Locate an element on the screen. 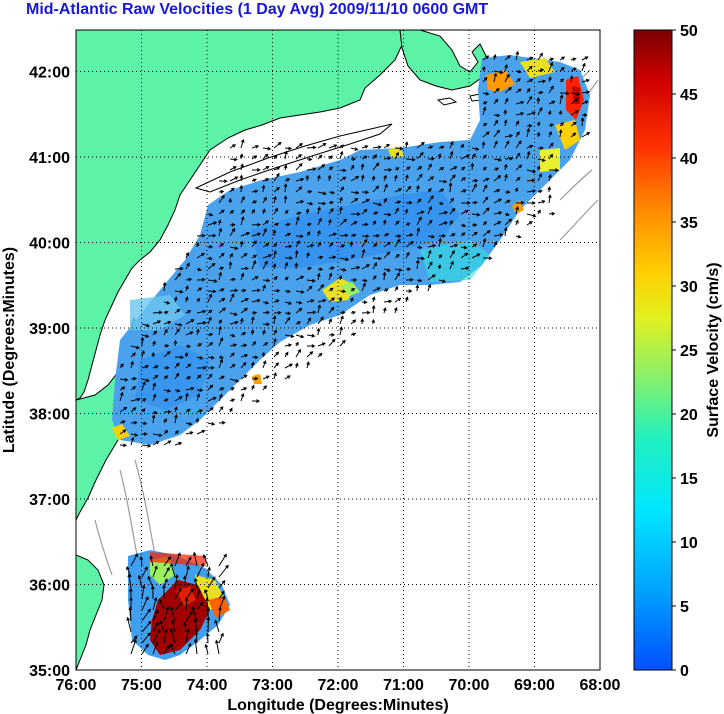 The image size is (724, 714). y-tick-label: 40:00 is located at coordinates (49, 244).